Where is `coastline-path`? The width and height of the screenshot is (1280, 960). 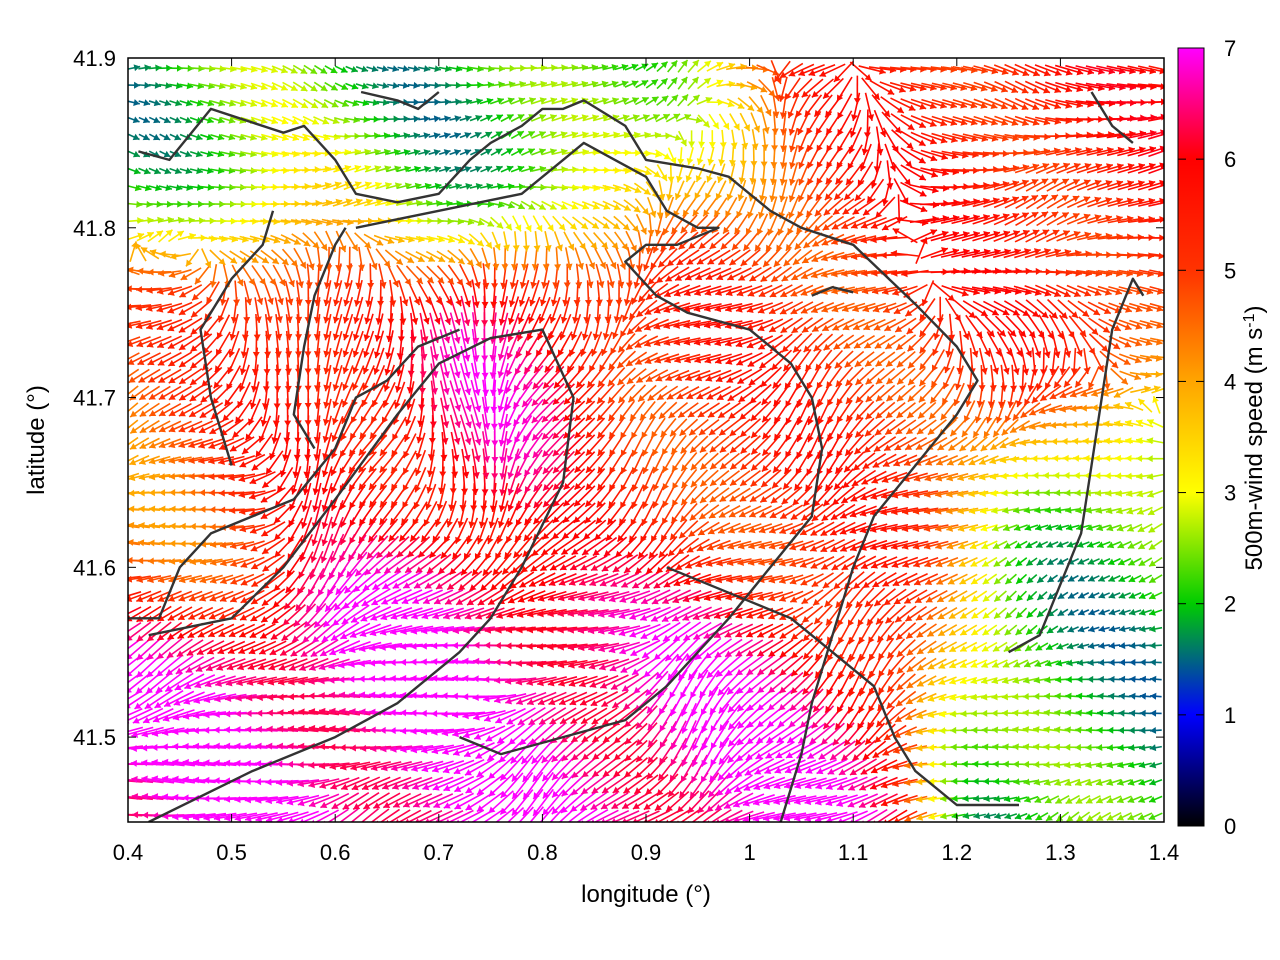 coastline-path is located at coordinates (400, 100).